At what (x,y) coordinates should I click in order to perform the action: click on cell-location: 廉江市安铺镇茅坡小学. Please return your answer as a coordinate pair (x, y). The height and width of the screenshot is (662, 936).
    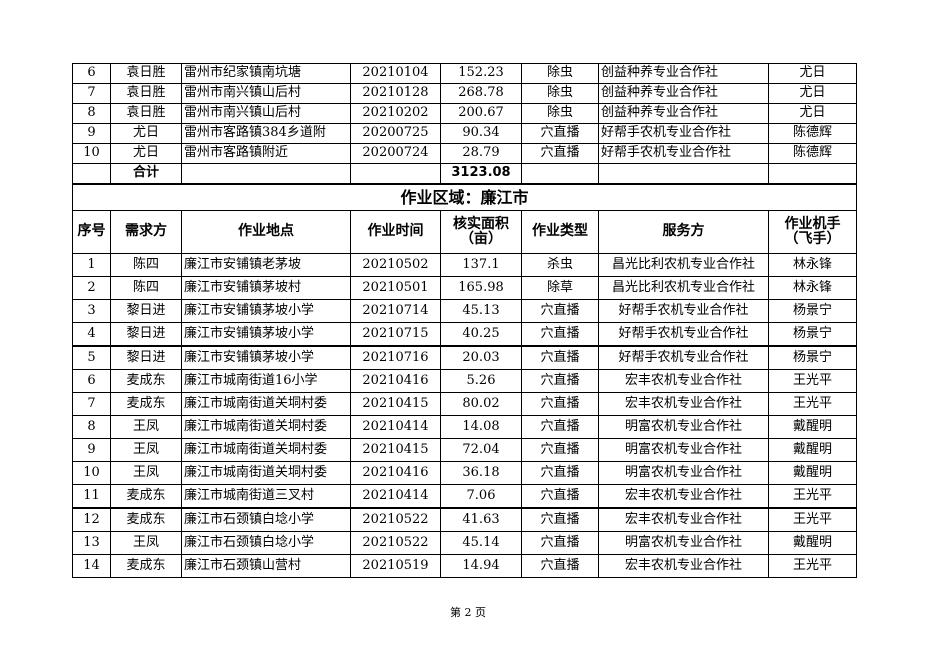
    Looking at the image, I should click on (266, 311).